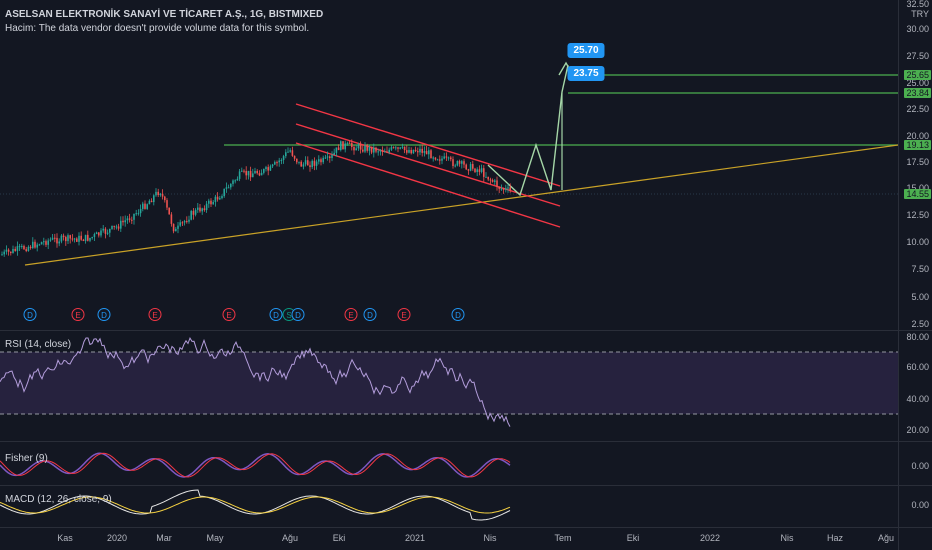  I want to click on rsi-band, so click(449, 383).